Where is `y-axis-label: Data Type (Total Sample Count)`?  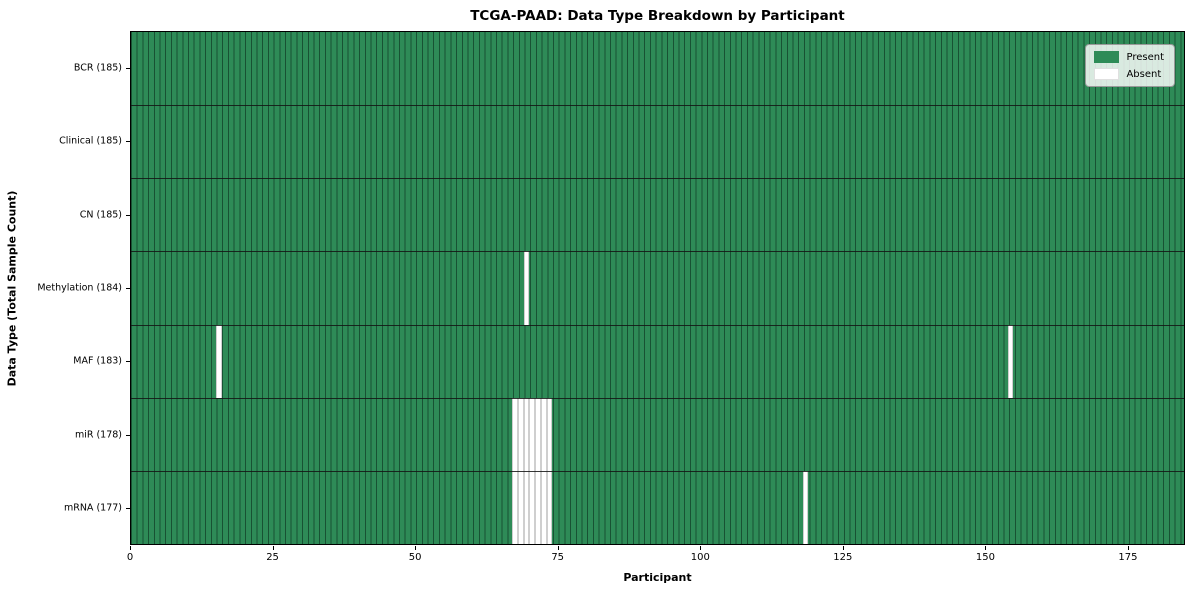
y-axis-label: Data Type (Total Sample Count) is located at coordinates (12, 288).